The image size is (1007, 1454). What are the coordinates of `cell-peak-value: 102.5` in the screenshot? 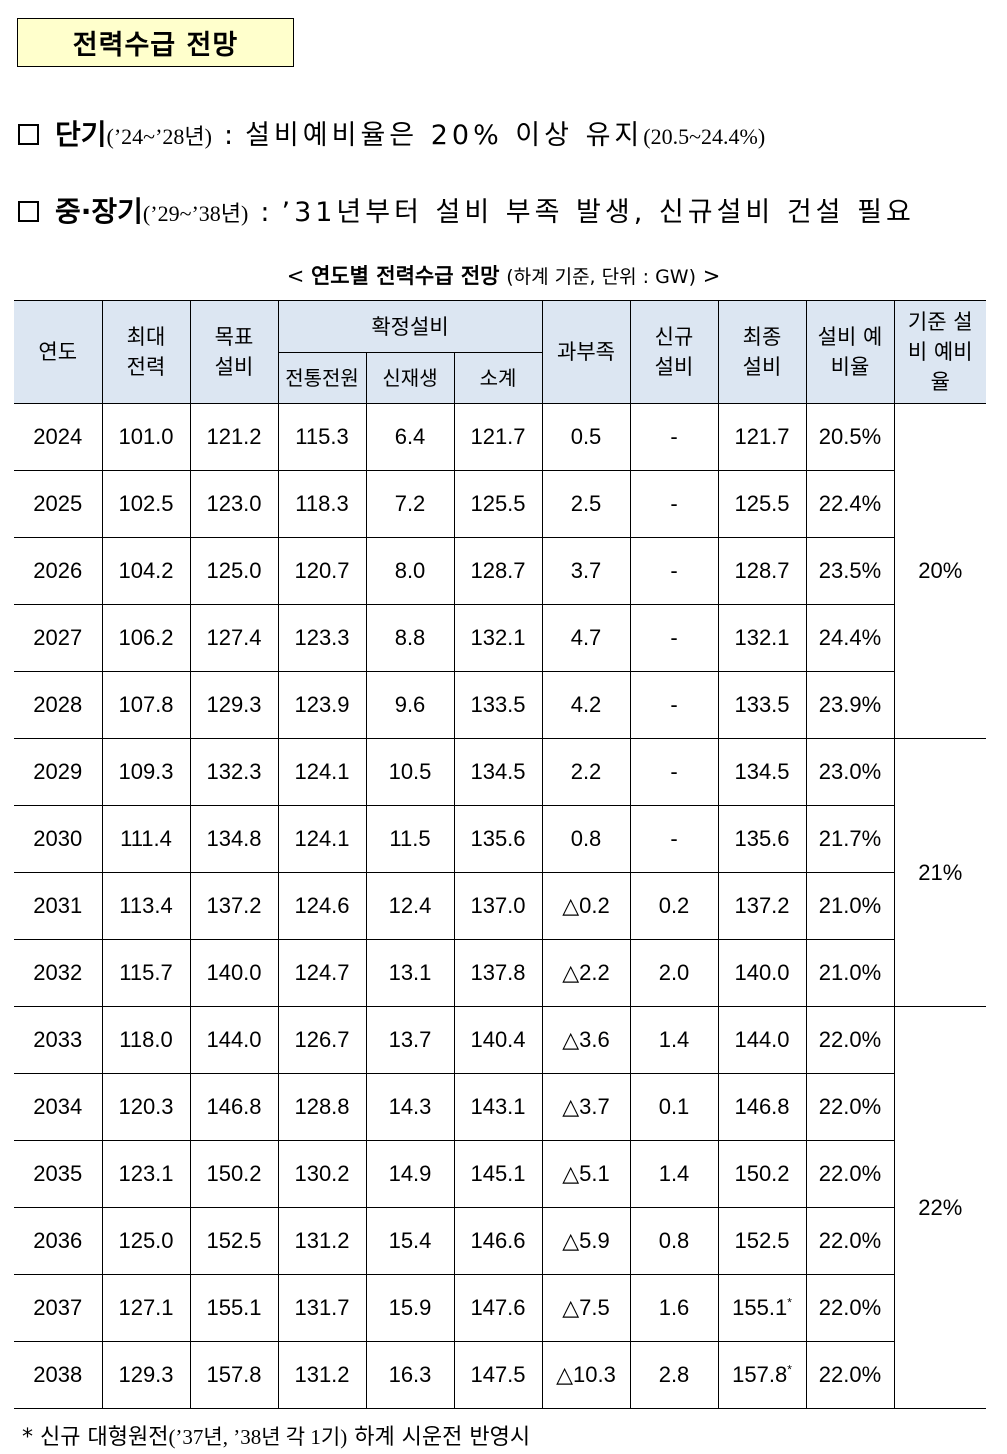 It's located at (146, 503).